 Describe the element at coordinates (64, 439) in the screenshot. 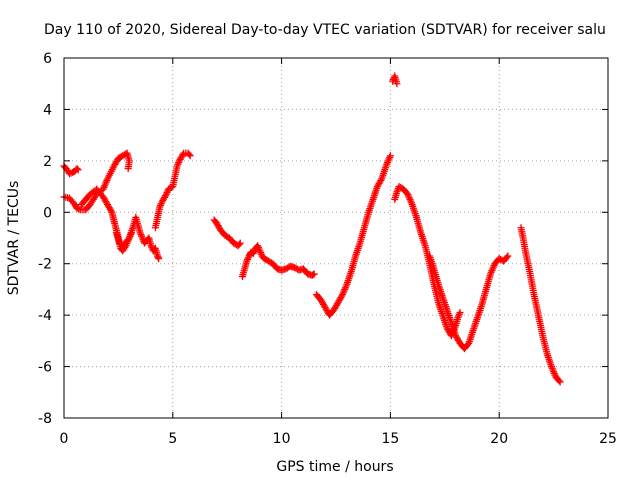

I see `x-tick-label: 0` at that location.